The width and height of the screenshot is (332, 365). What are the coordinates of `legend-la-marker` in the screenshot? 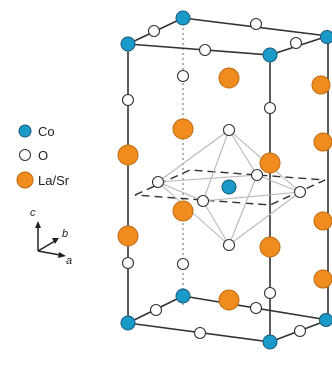 It's located at (25, 180).